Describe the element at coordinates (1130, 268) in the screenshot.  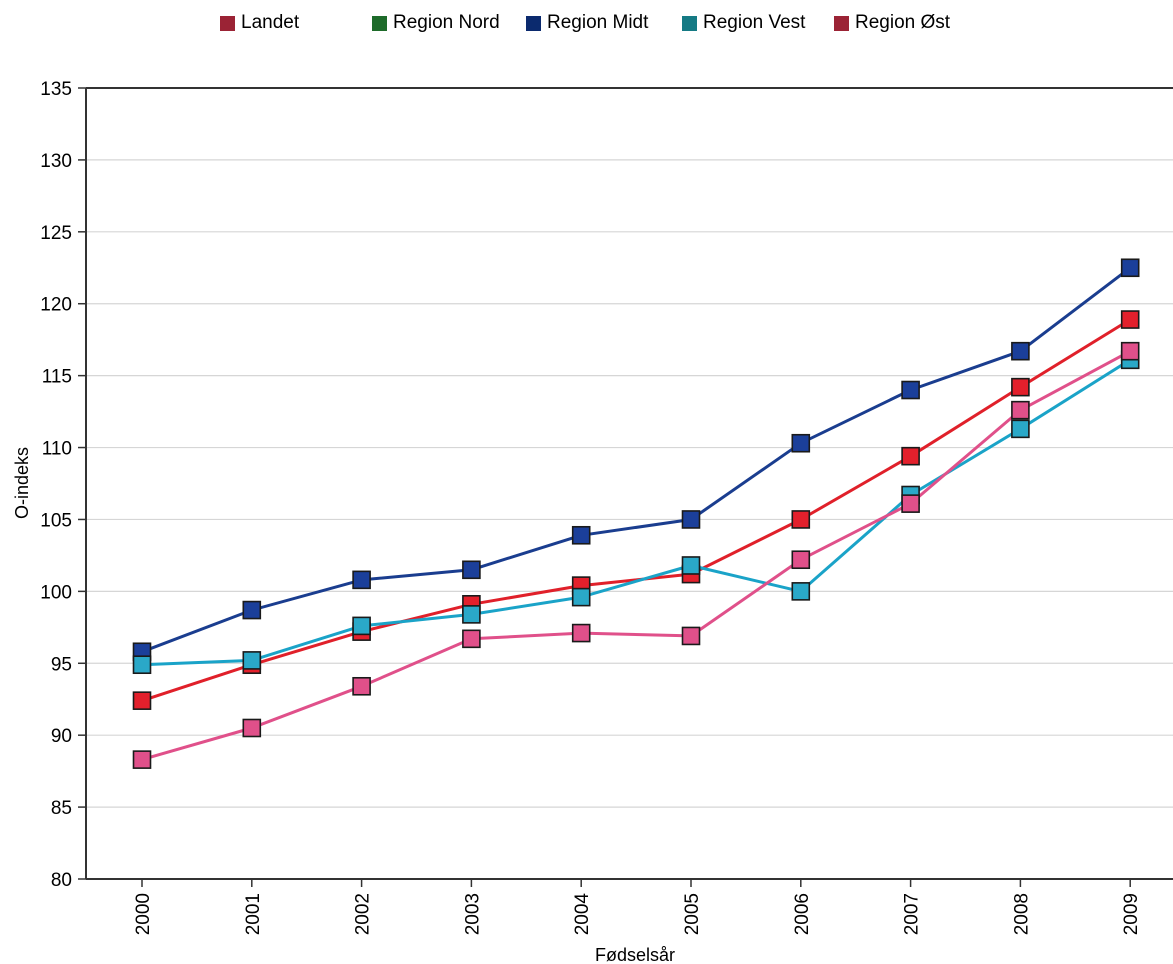
I see `data-point-region-midt-2009` at that location.